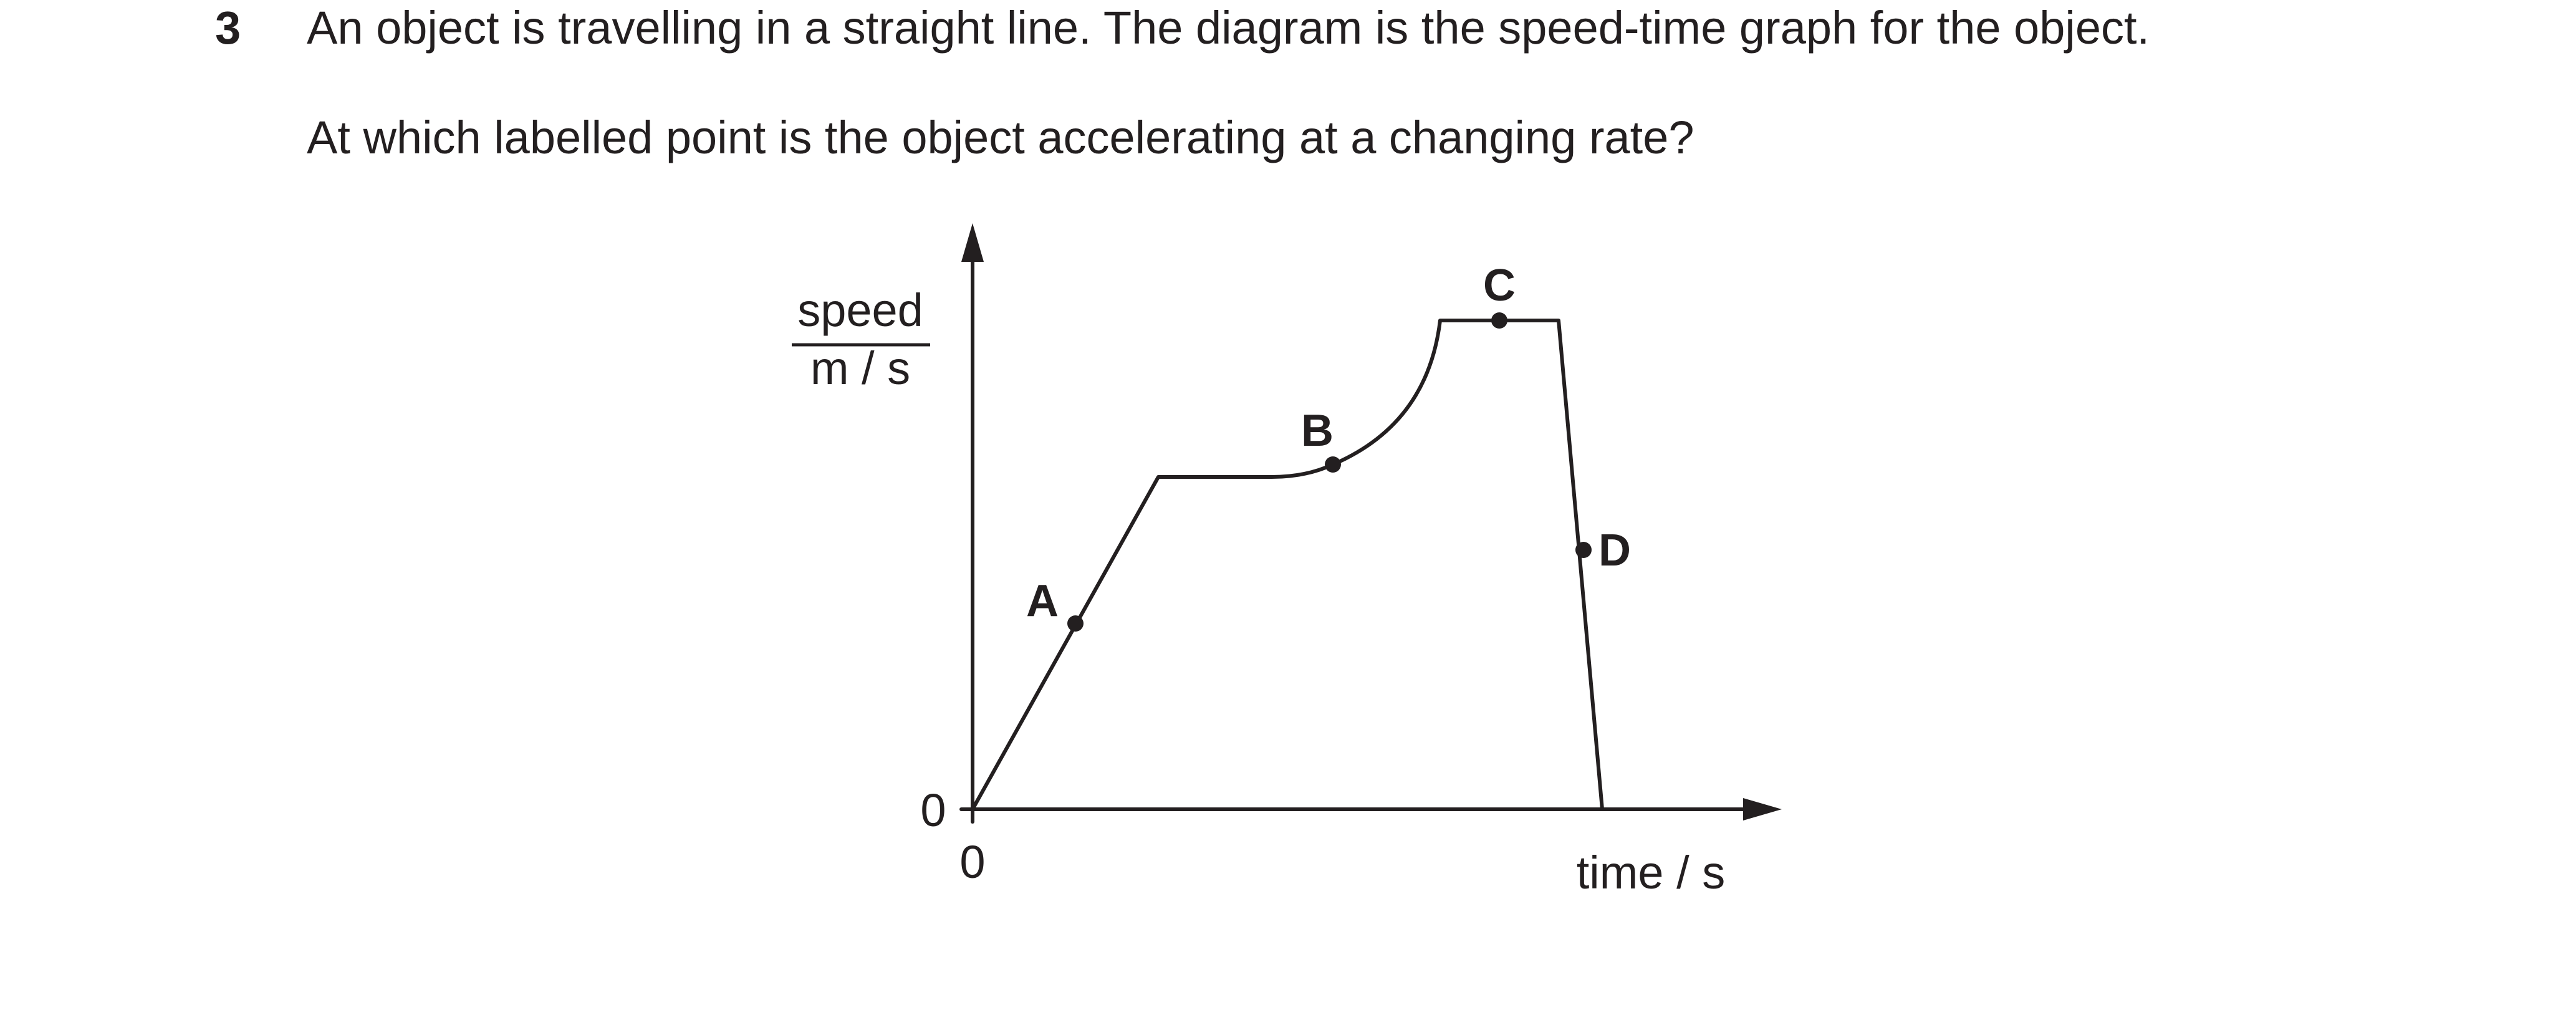 This screenshot has height=1025, width=2576. I want to click on graph-line, so click(1287, 565).